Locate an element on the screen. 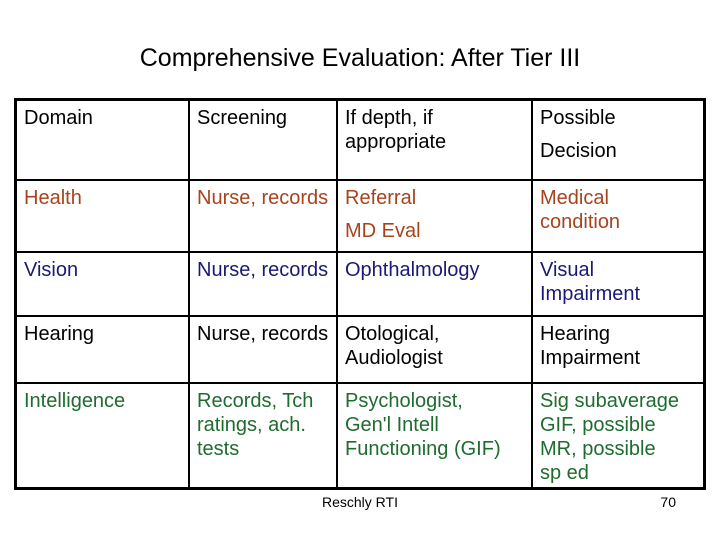 The image size is (720, 540). header-cell-possible-decision: Possible Decision is located at coordinates (618, 141).